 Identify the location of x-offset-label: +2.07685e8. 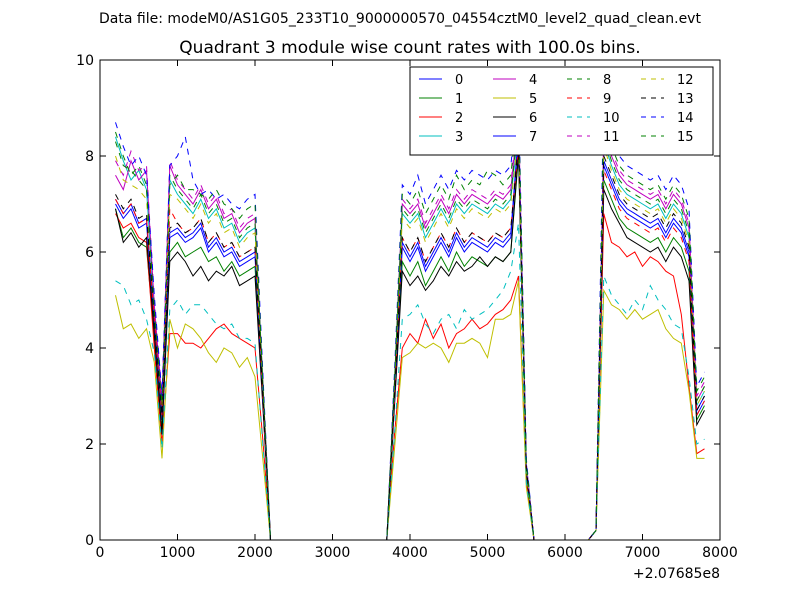
(676, 574).